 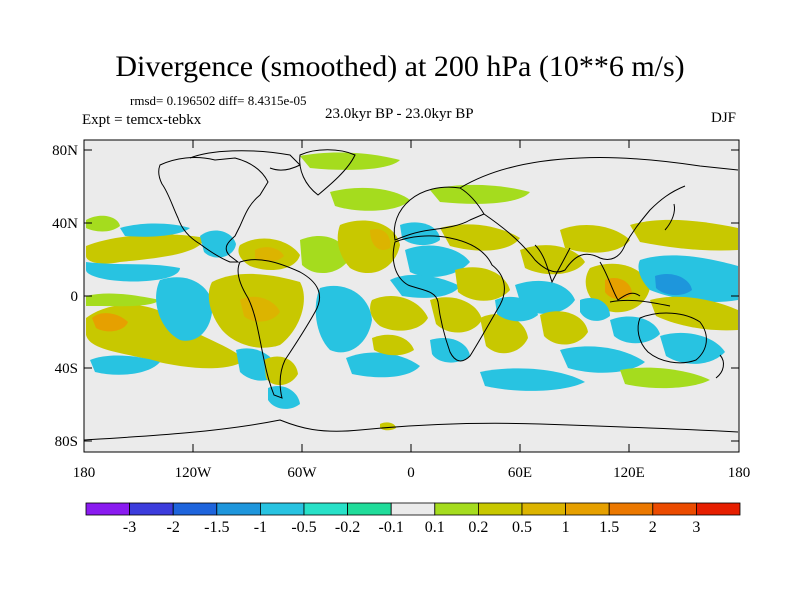 What do you see at coordinates (629, 473) in the screenshot?
I see `x-tick-label: 120E` at bounding box center [629, 473].